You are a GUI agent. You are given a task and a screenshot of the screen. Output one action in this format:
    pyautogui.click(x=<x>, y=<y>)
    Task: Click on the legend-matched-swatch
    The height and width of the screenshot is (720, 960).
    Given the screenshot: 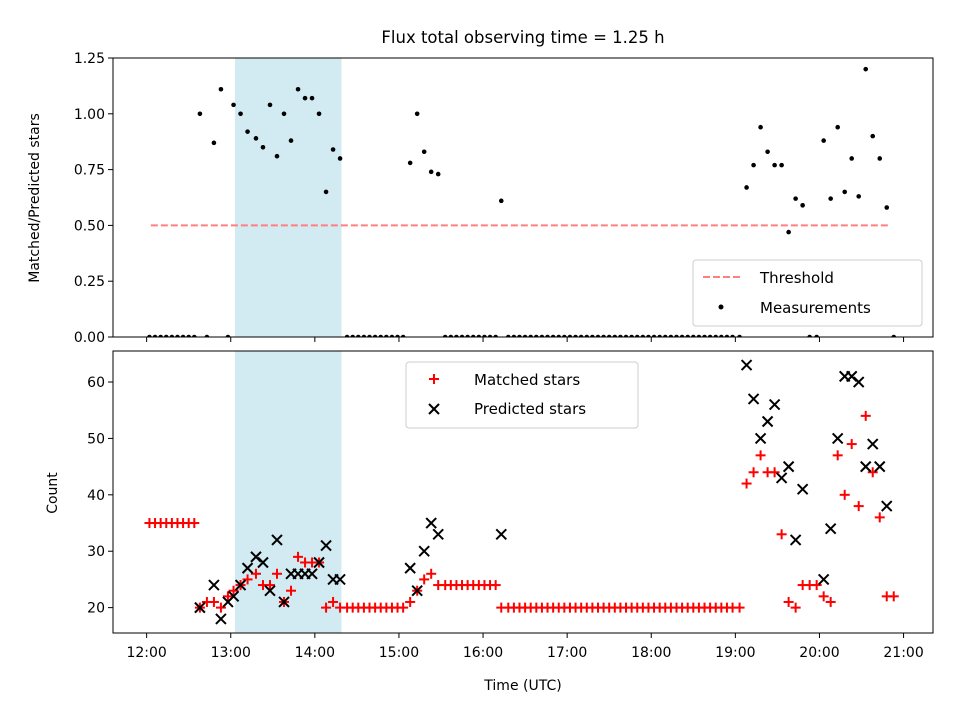 What is the action you would take?
    pyautogui.click(x=434, y=379)
    